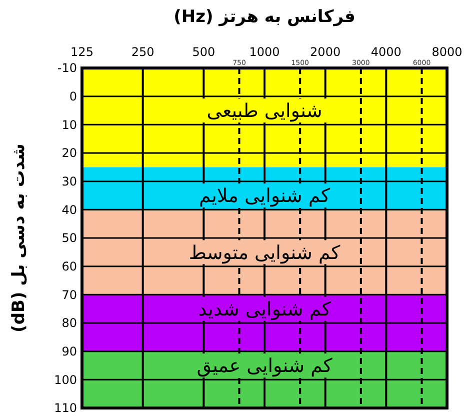 The width and height of the screenshot is (465, 416). Describe the element at coordinates (264, 111) in the screenshot. I see `band-label: شنوایی طبیعی` at that location.